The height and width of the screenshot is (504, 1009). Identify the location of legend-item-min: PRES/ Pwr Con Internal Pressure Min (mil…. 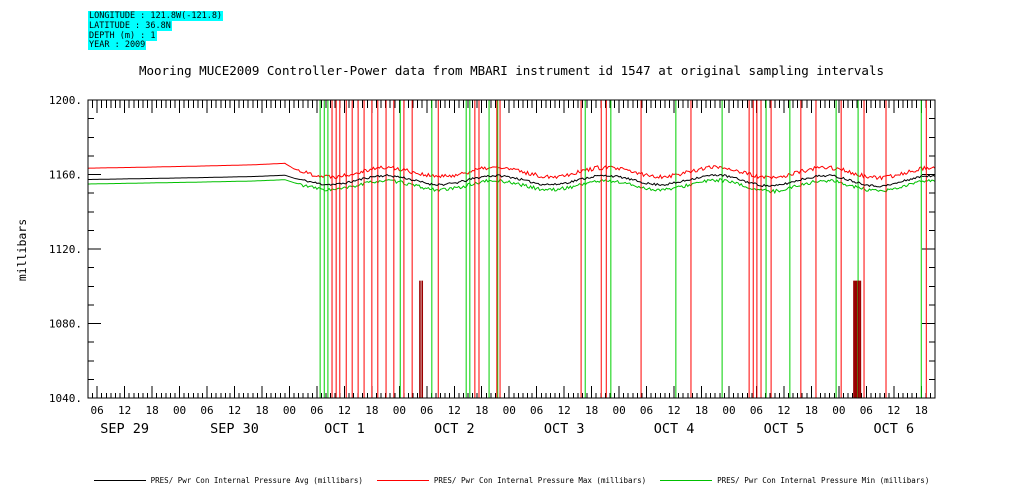
(794, 480).